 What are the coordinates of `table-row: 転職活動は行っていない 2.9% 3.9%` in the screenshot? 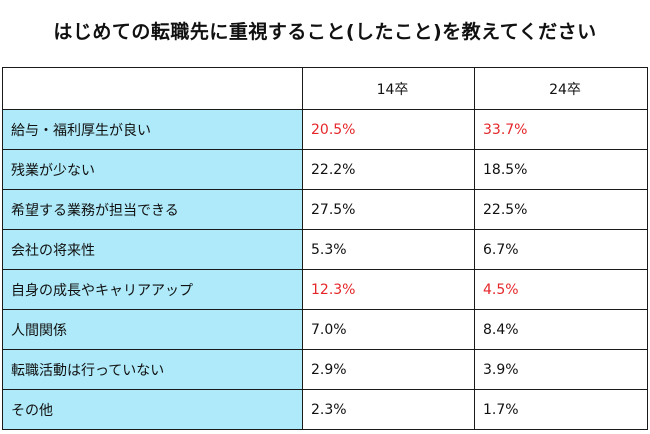 It's located at (325, 369).